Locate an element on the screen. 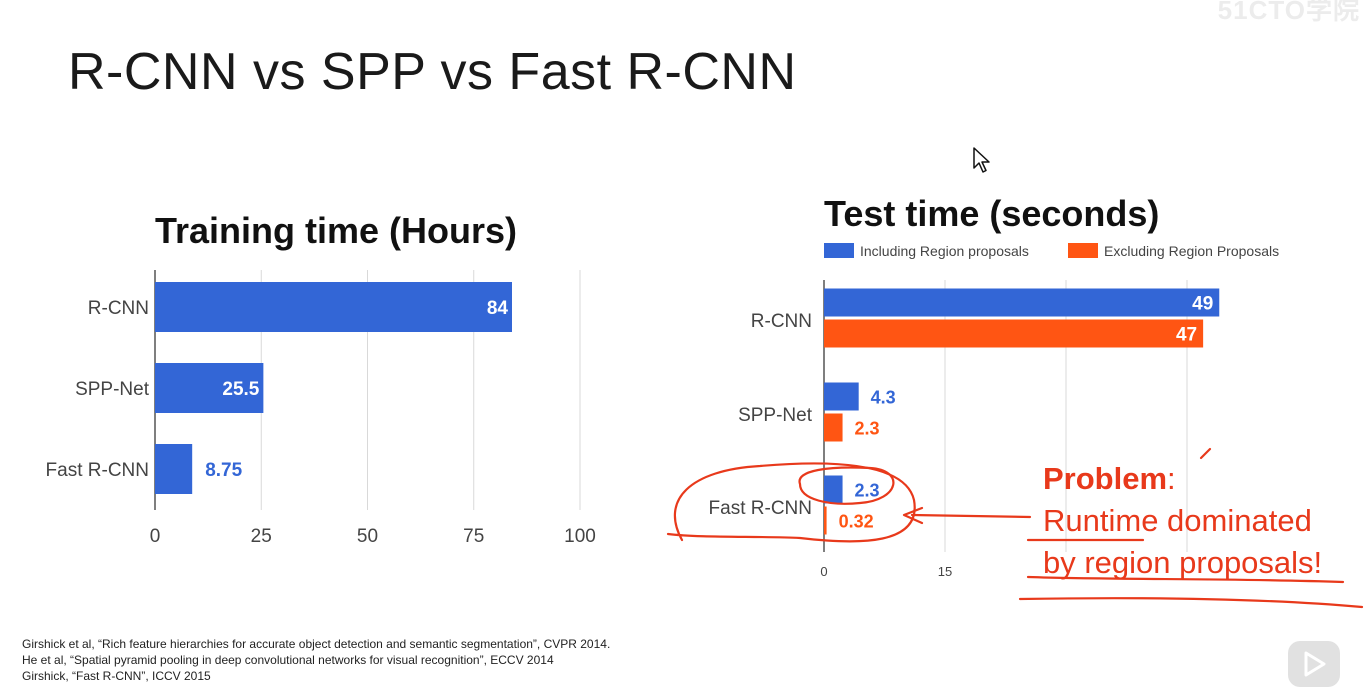 Image resolution: width=1364 pixels, height=695 pixels. play-button is located at coordinates (1314, 664).